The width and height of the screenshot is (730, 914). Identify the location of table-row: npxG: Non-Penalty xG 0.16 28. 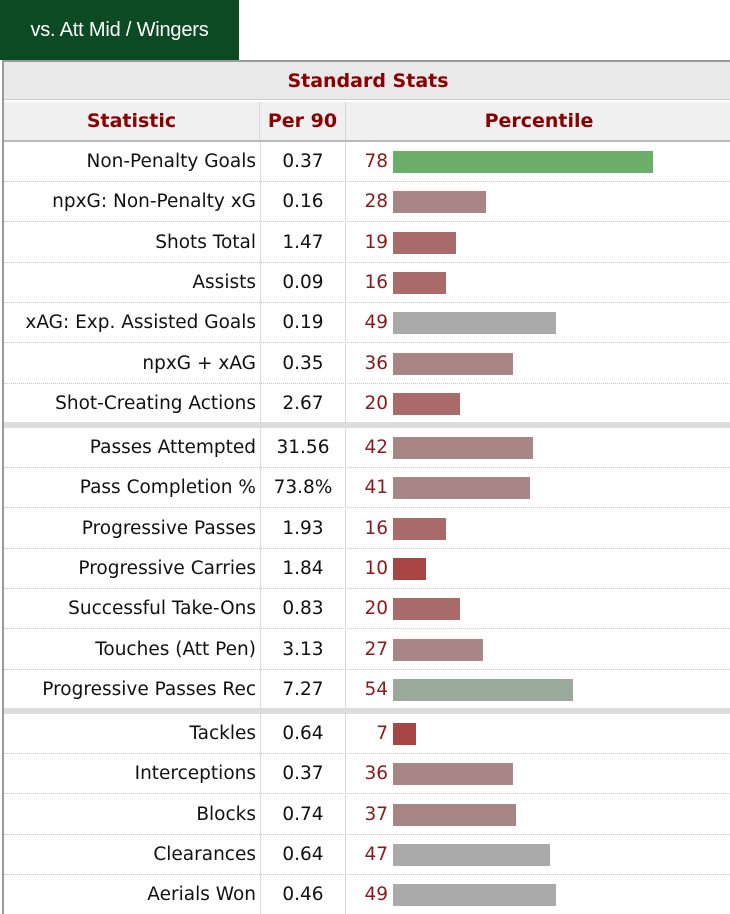
(367, 202).